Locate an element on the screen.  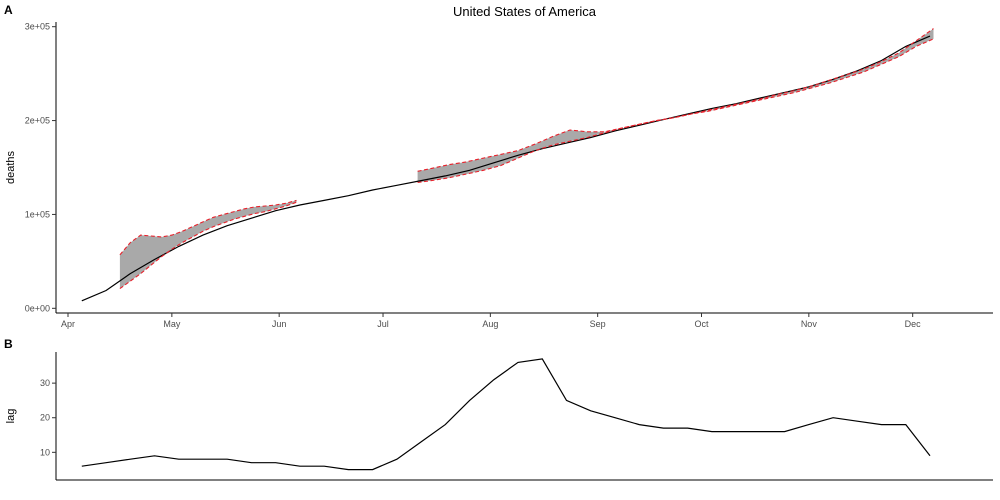
x-tick-label: Nov is located at coordinates (809, 324).